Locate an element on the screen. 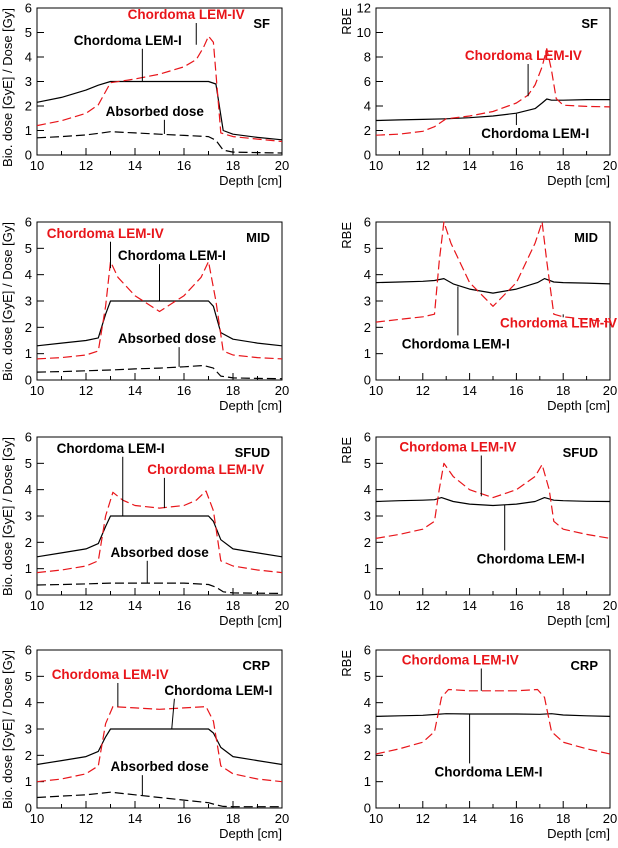 This screenshot has height=848, width=618. y-tick-label: 12 is located at coordinates (364, 8).